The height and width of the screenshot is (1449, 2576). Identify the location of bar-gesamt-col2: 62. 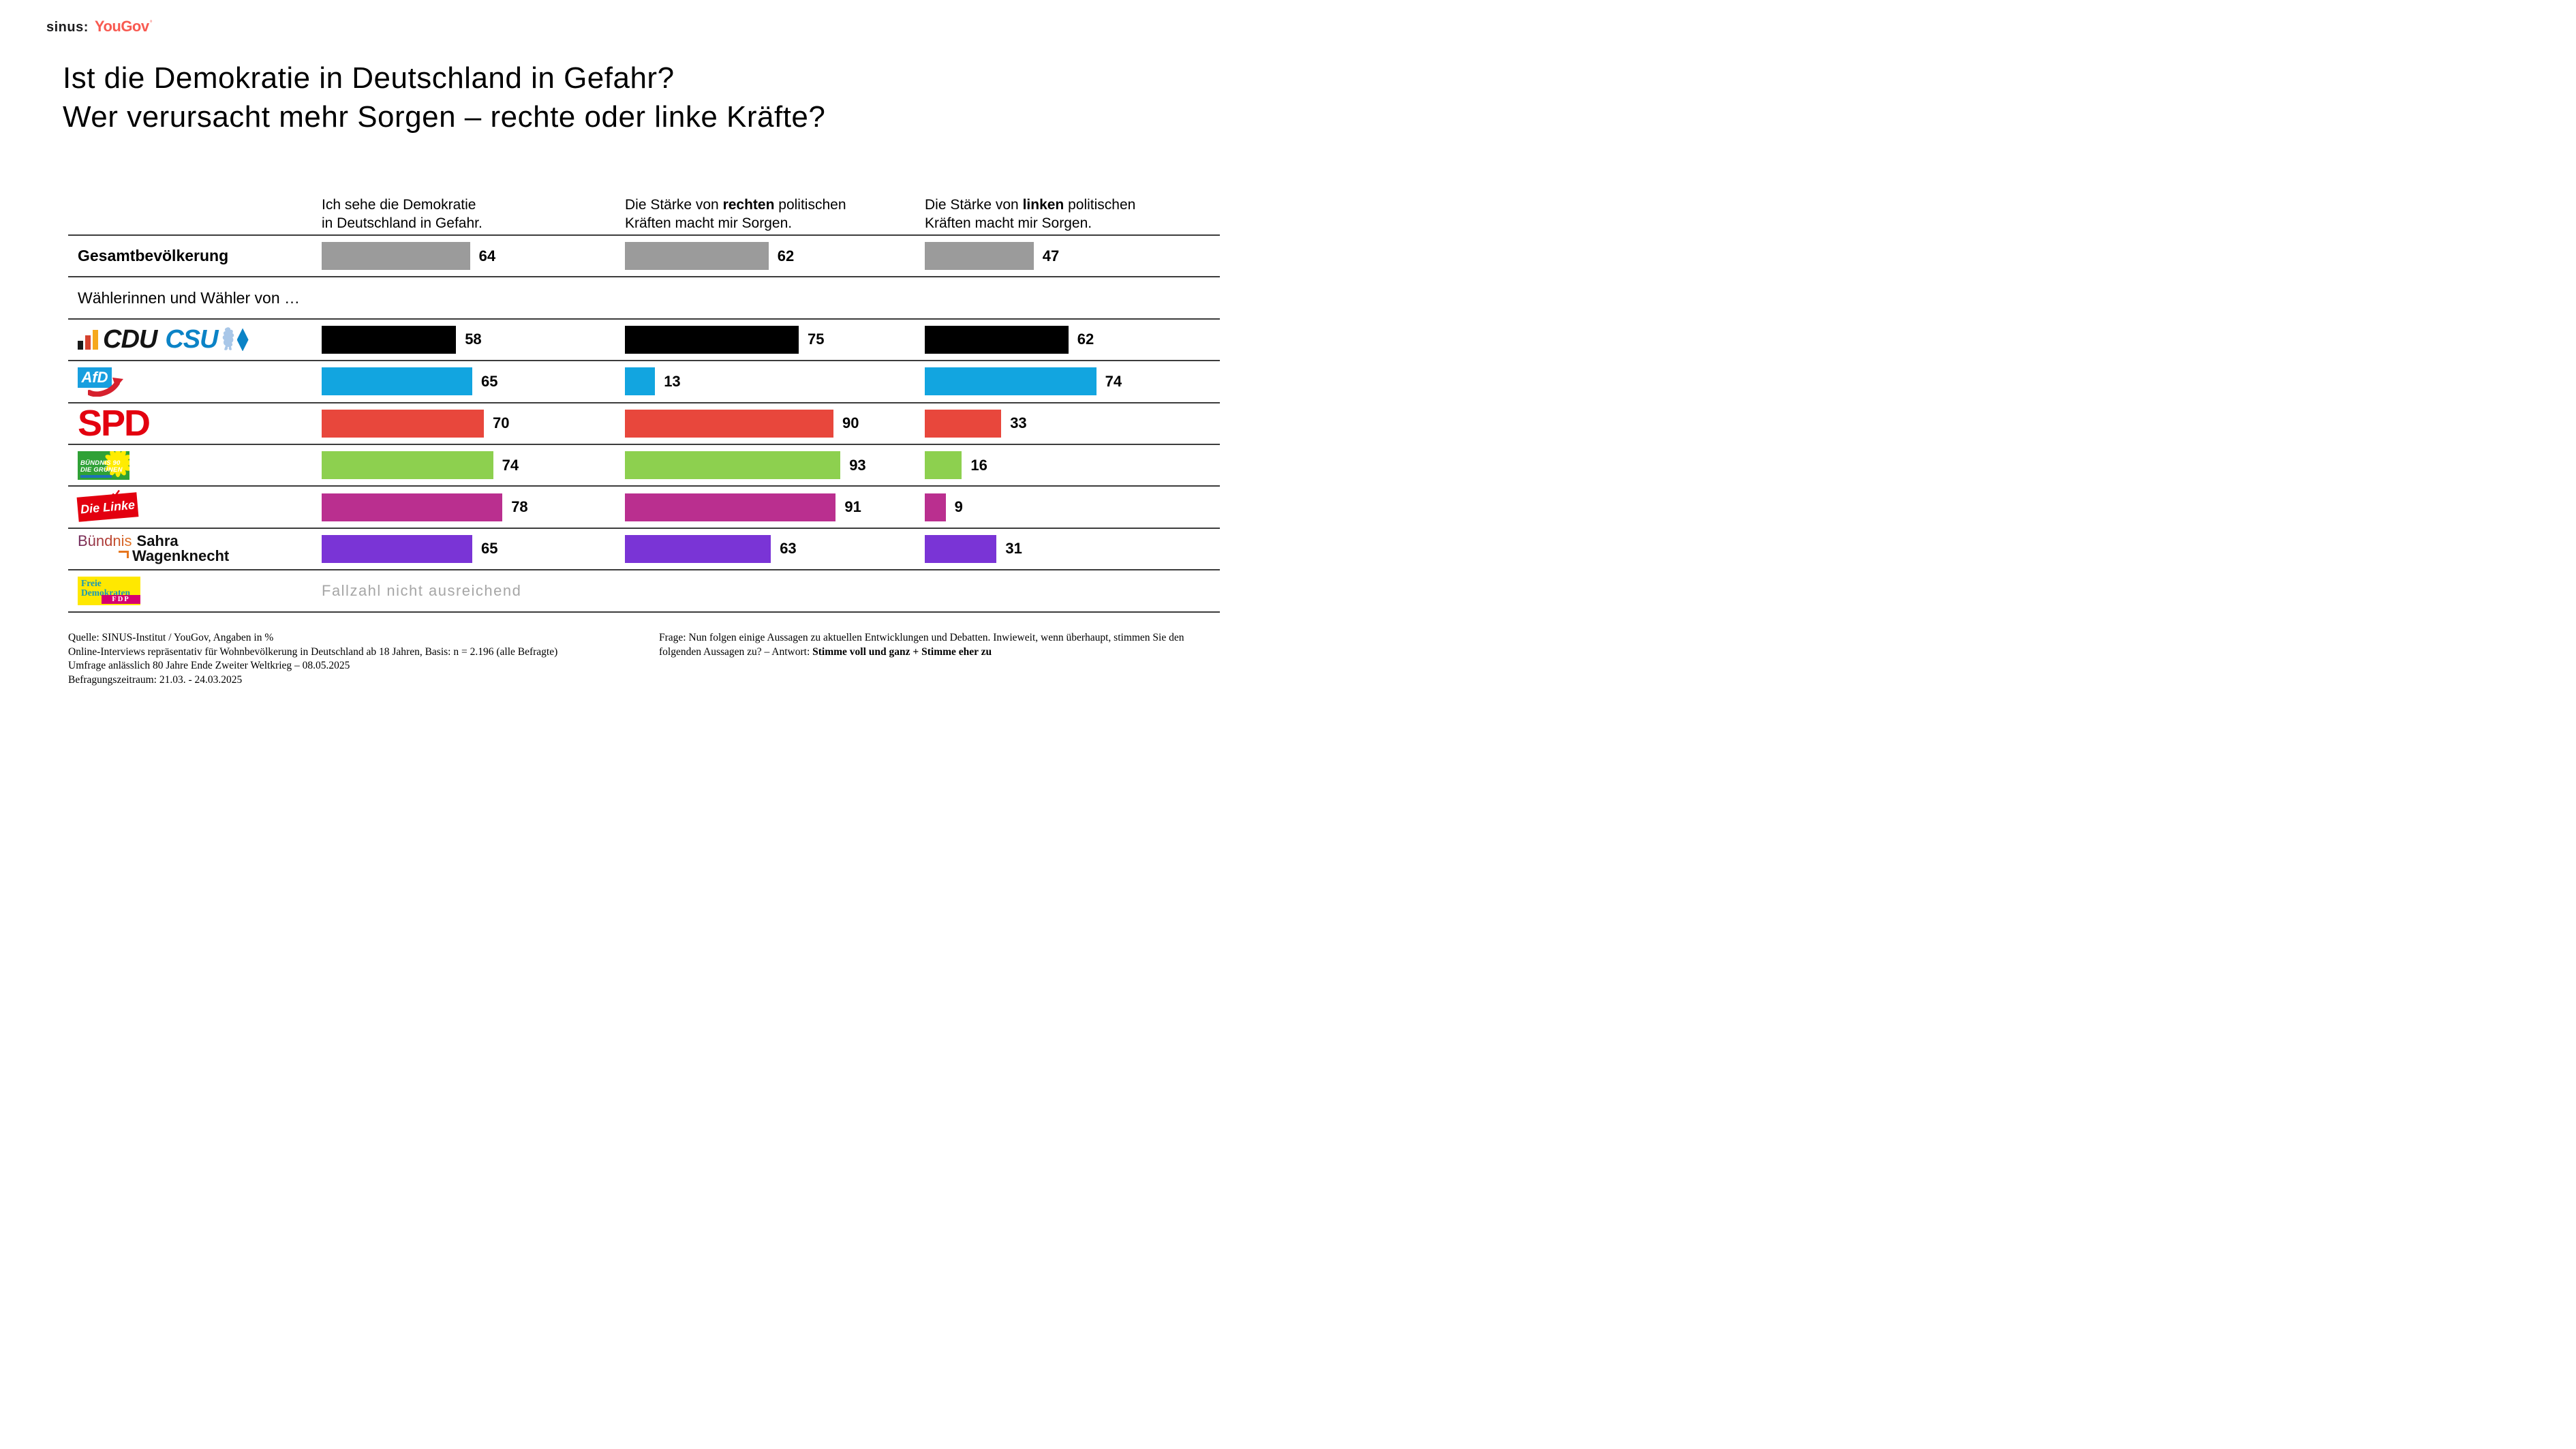
(710, 256).